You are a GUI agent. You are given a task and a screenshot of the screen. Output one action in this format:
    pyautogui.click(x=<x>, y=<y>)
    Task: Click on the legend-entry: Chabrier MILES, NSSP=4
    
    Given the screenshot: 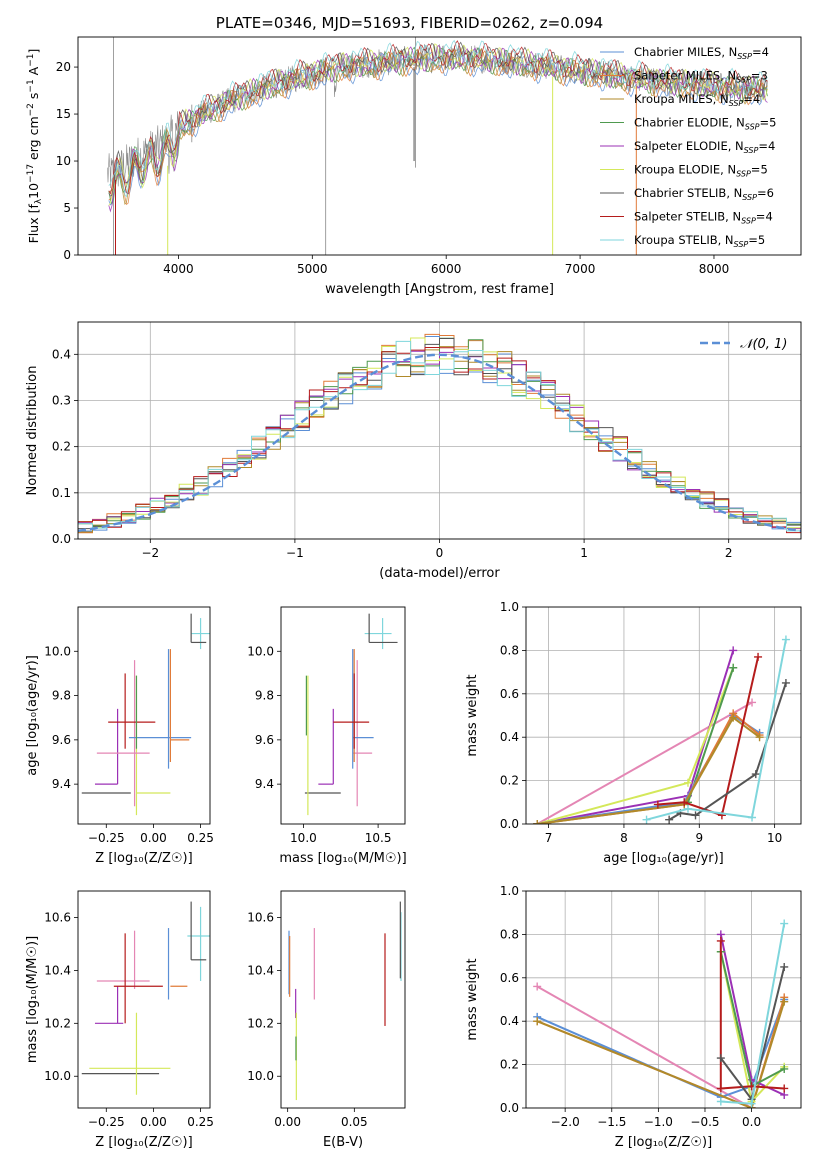 What is the action you would take?
    pyautogui.click(x=701, y=53)
    